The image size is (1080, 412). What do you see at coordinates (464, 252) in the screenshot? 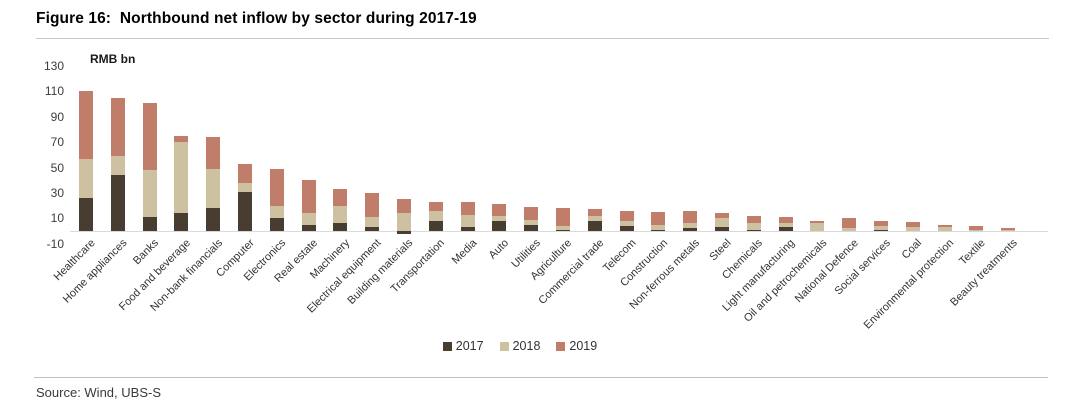
I see `x-axis-category-label: Media` at bounding box center [464, 252].